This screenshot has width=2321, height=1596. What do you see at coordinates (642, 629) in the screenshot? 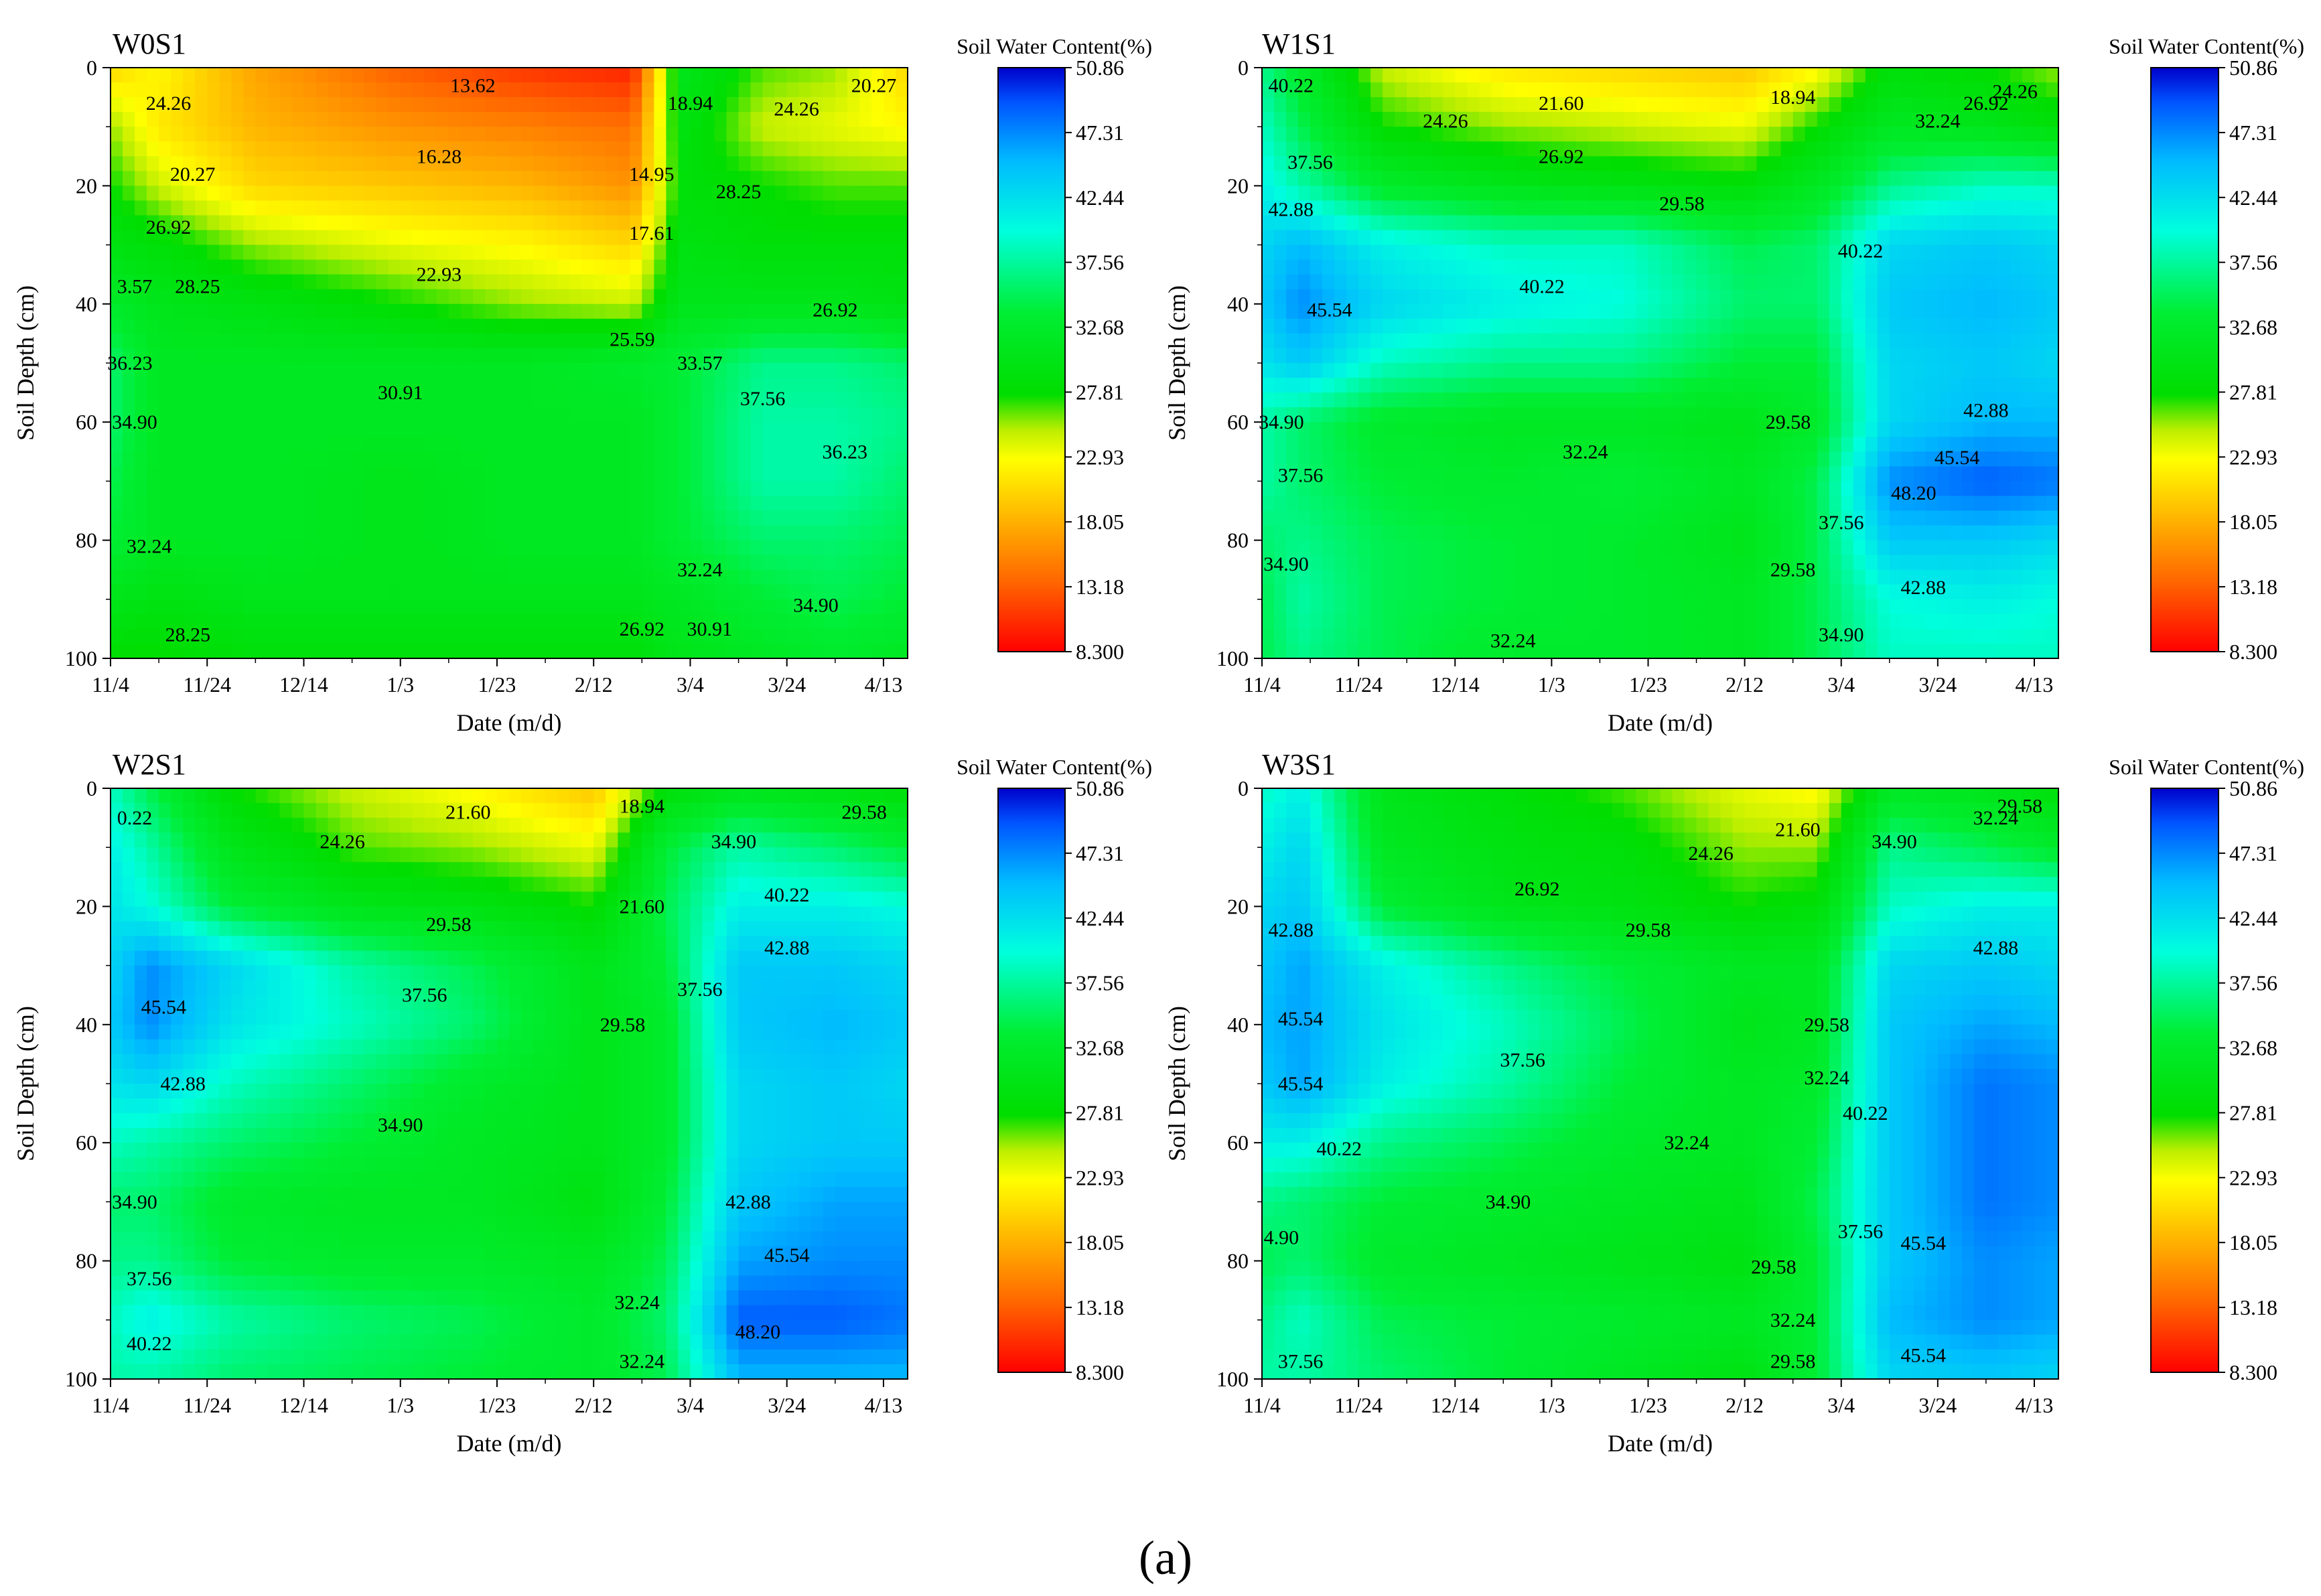
I see `contour-label: 26.92` at bounding box center [642, 629].